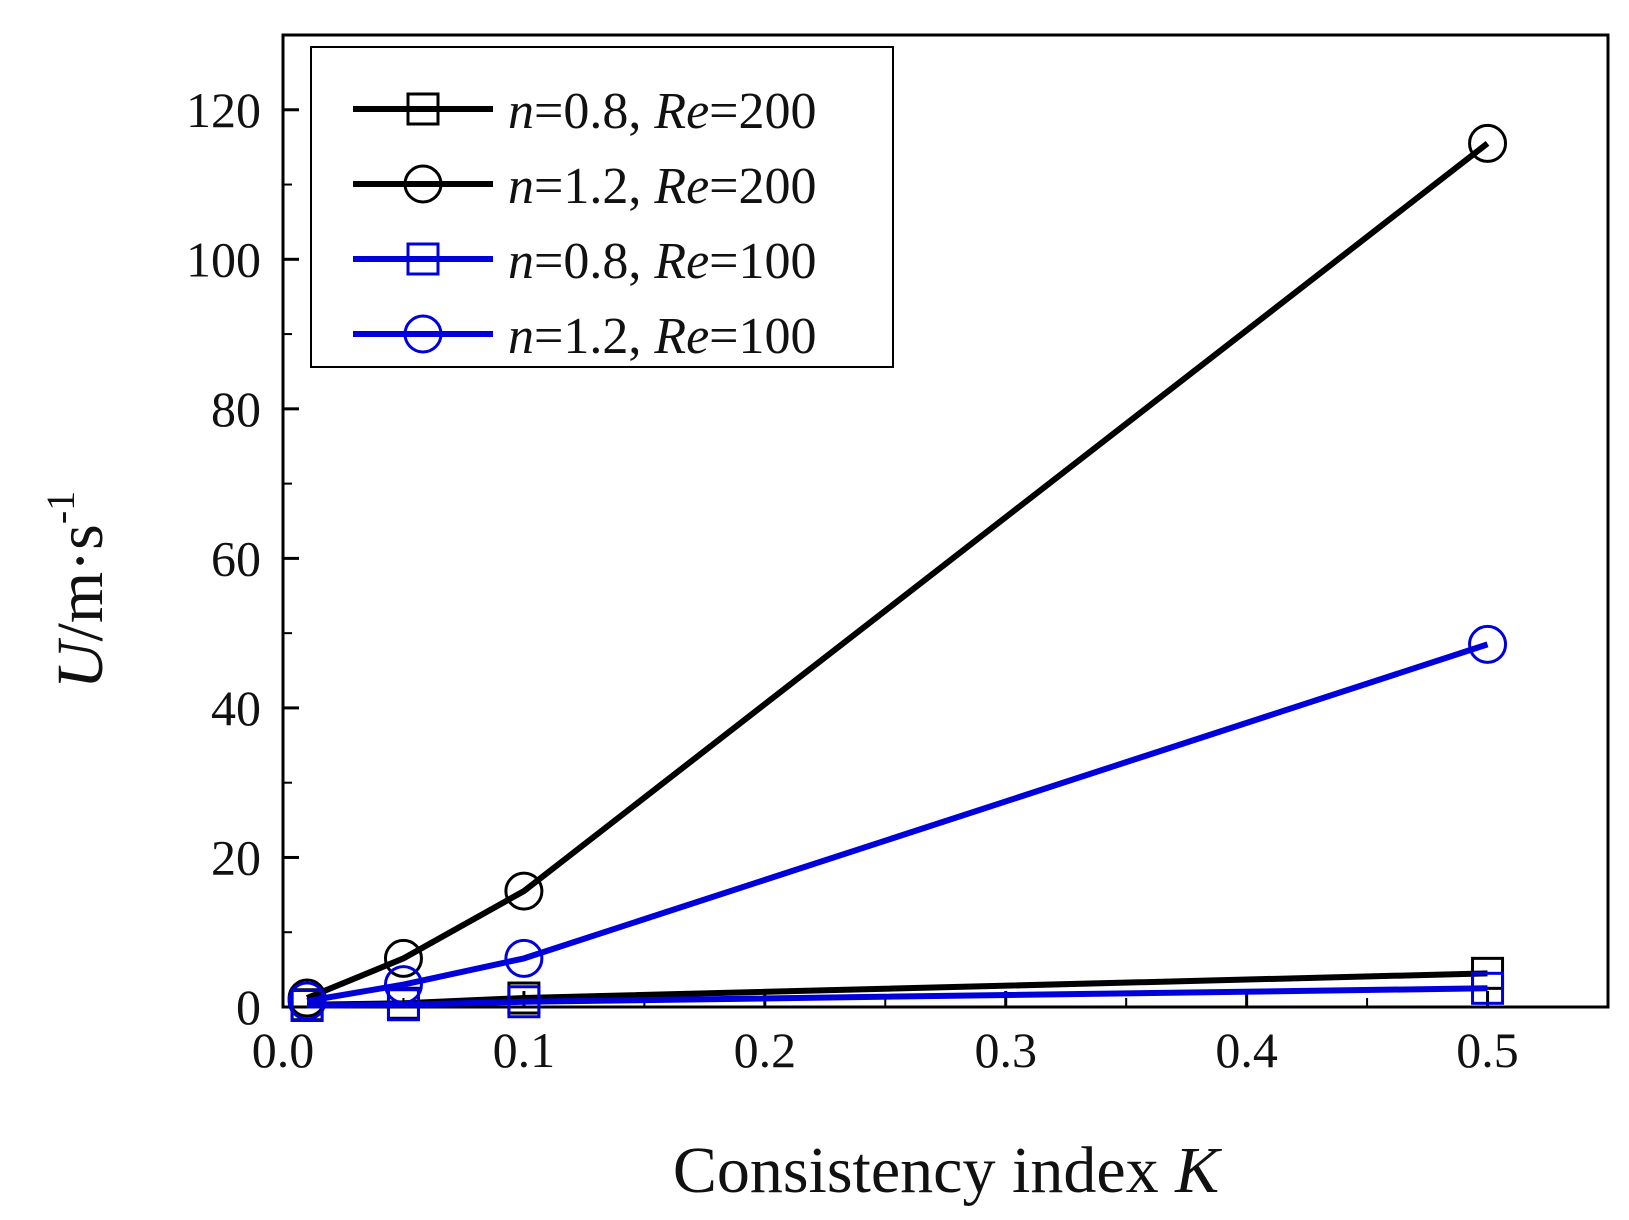 The height and width of the screenshot is (1220, 1629). What do you see at coordinates (248, 1007) in the screenshot?
I see `y-tick-label: 0` at bounding box center [248, 1007].